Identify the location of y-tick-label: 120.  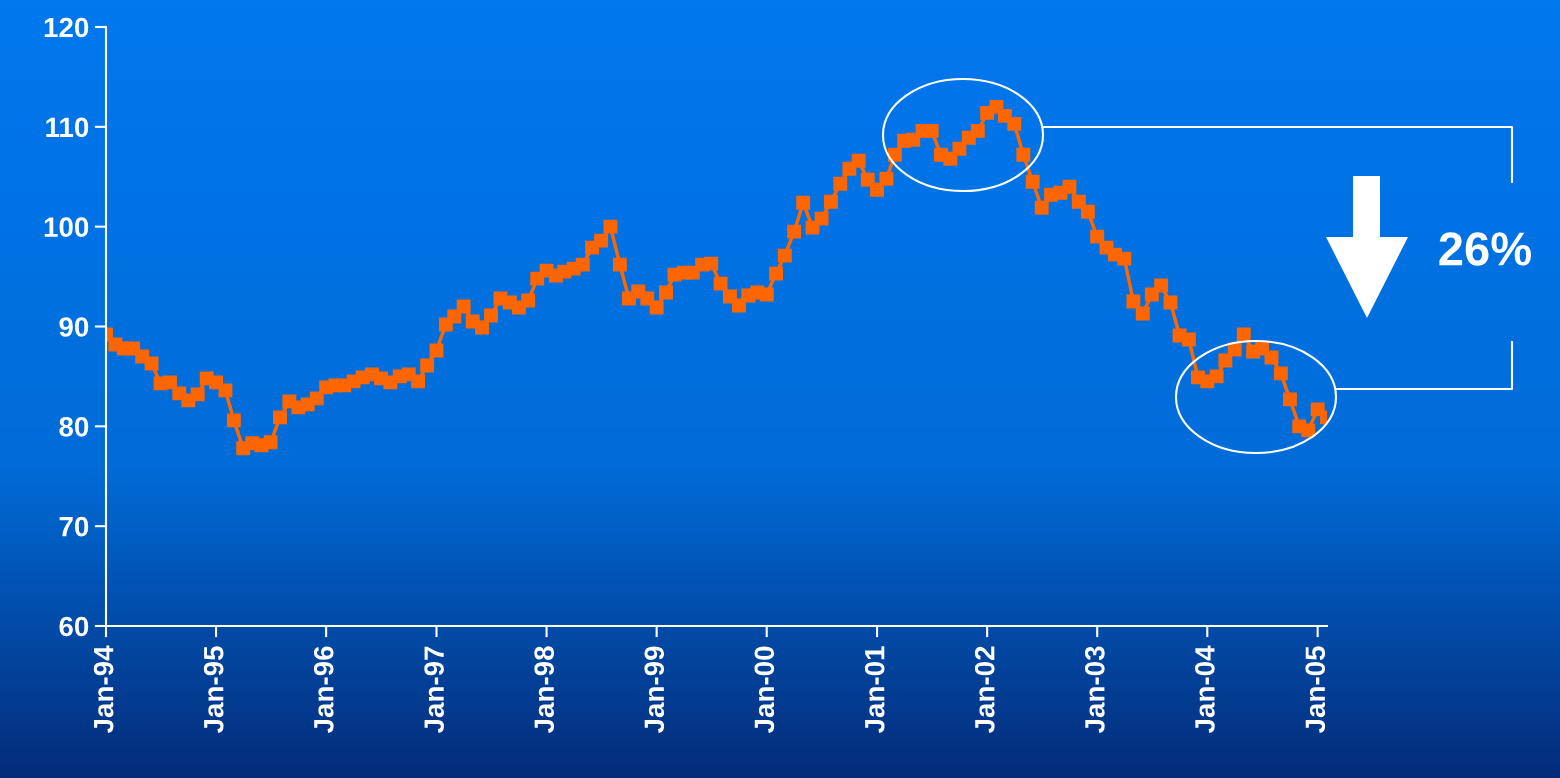
(66, 27).